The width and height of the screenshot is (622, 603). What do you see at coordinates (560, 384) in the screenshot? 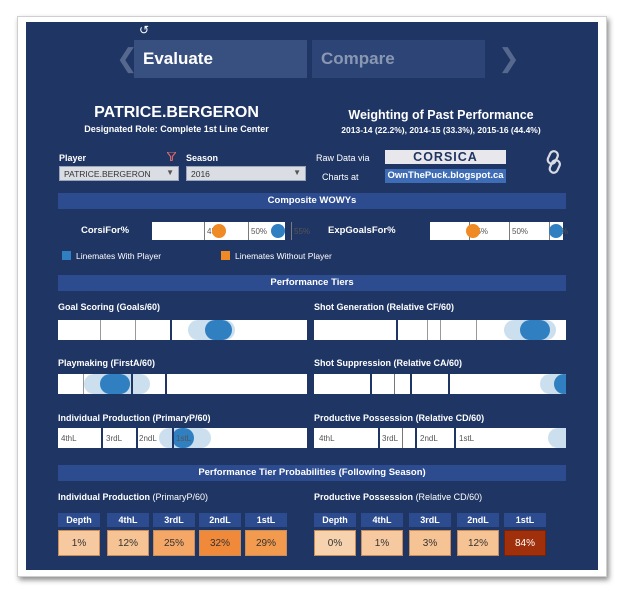
I see `shot-suppression-marker` at bounding box center [560, 384].